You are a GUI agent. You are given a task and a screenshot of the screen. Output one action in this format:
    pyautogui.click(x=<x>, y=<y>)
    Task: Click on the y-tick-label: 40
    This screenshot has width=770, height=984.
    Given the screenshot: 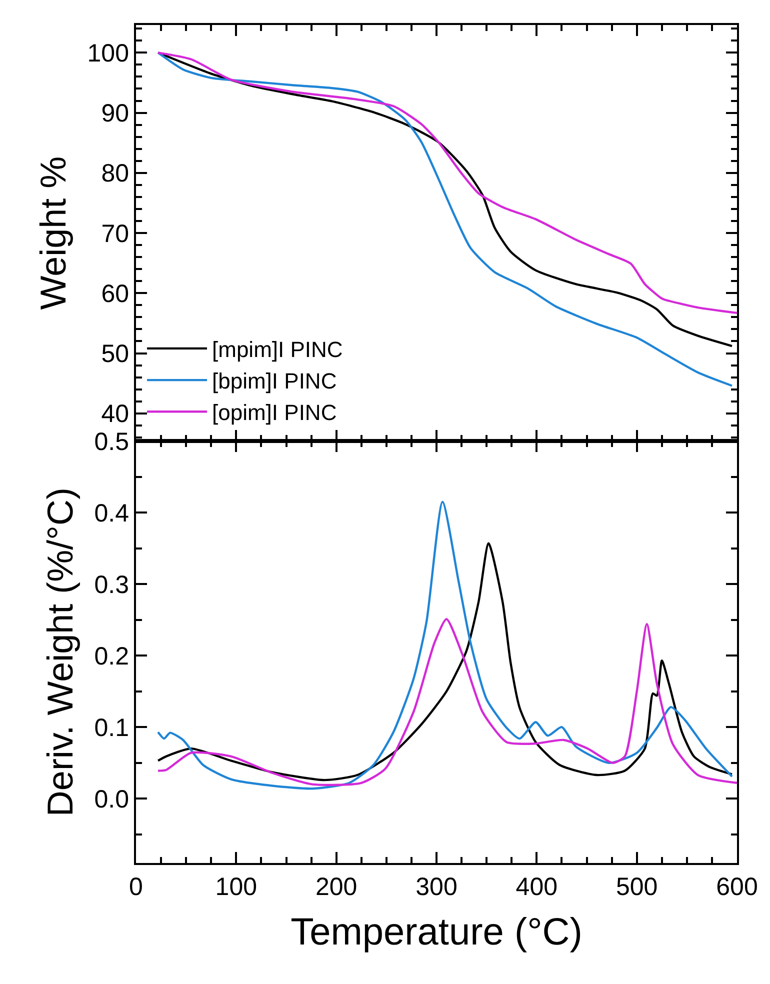 What is the action you would take?
    pyautogui.click(x=115, y=414)
    